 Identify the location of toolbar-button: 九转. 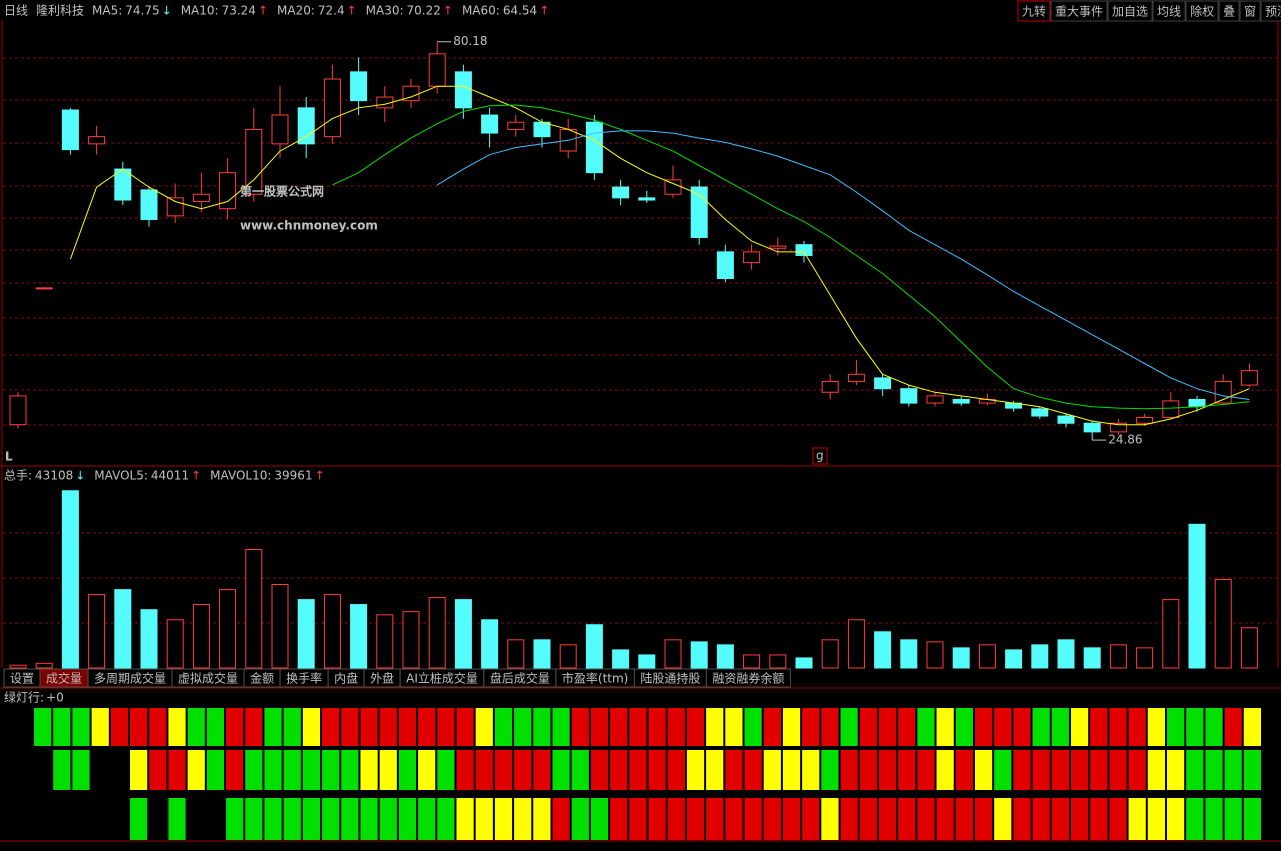
(1034, 11).